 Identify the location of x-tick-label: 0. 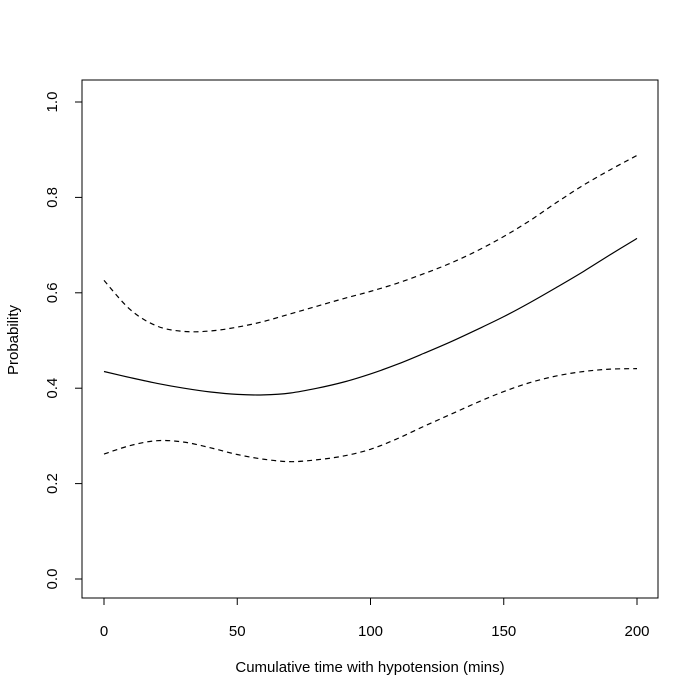
(104, 631).